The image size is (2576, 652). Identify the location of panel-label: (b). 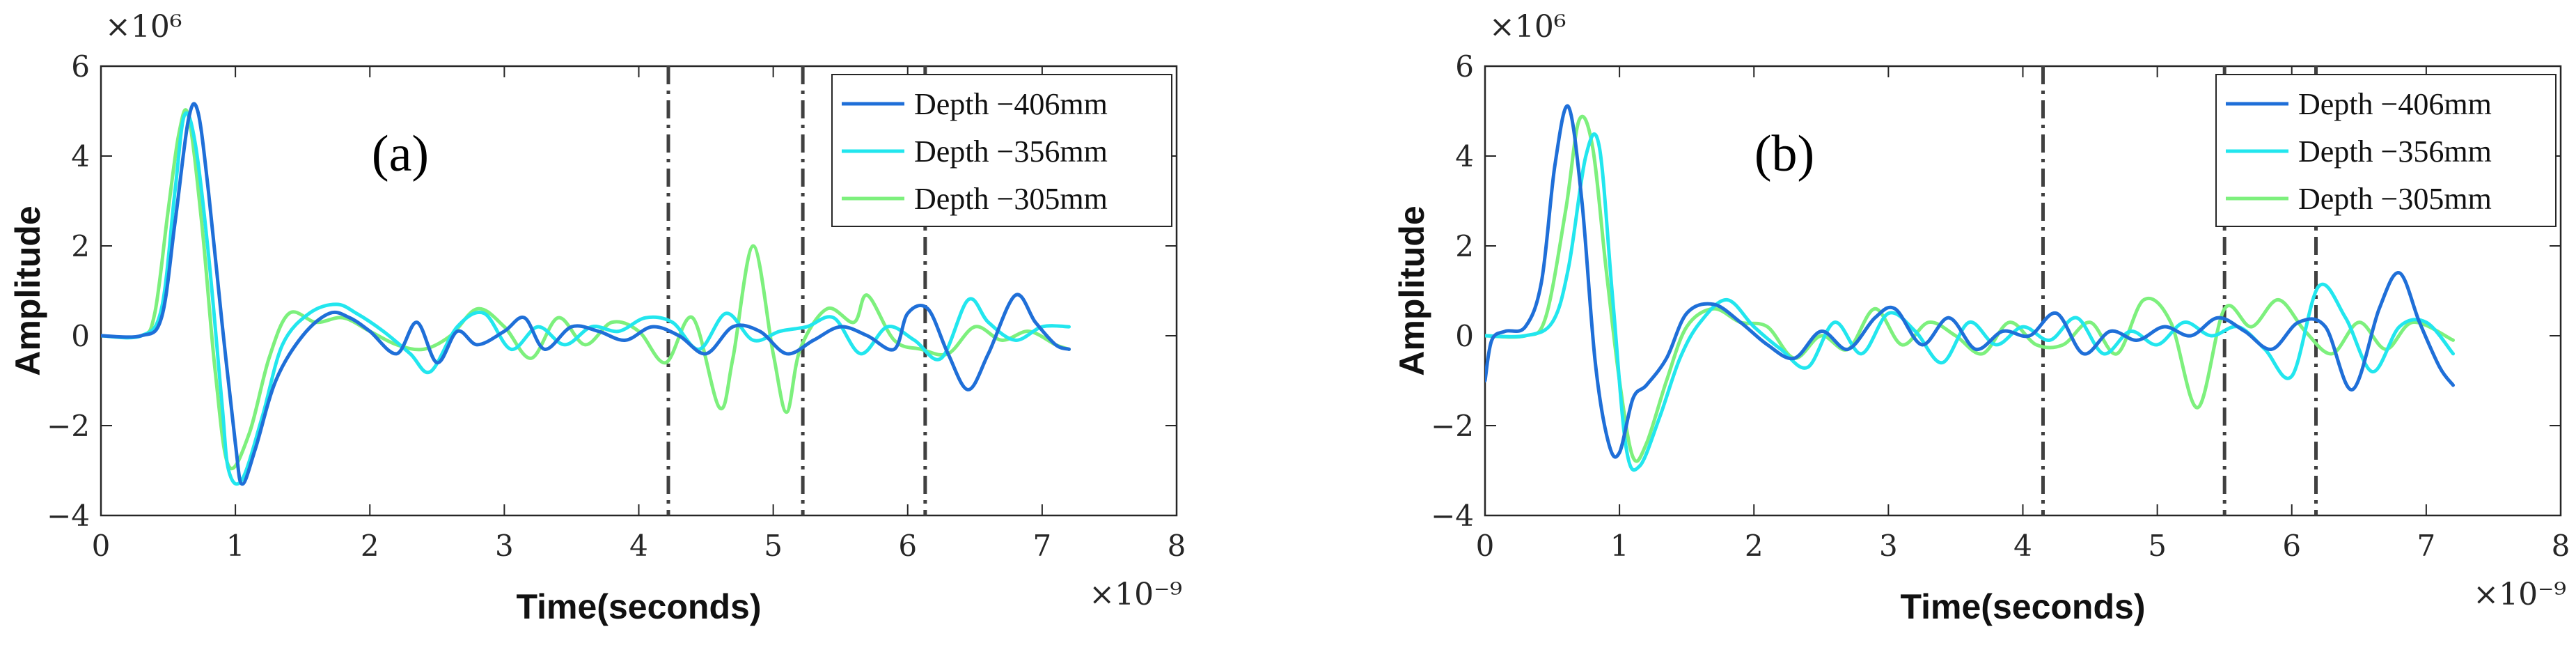
(1784, 154).